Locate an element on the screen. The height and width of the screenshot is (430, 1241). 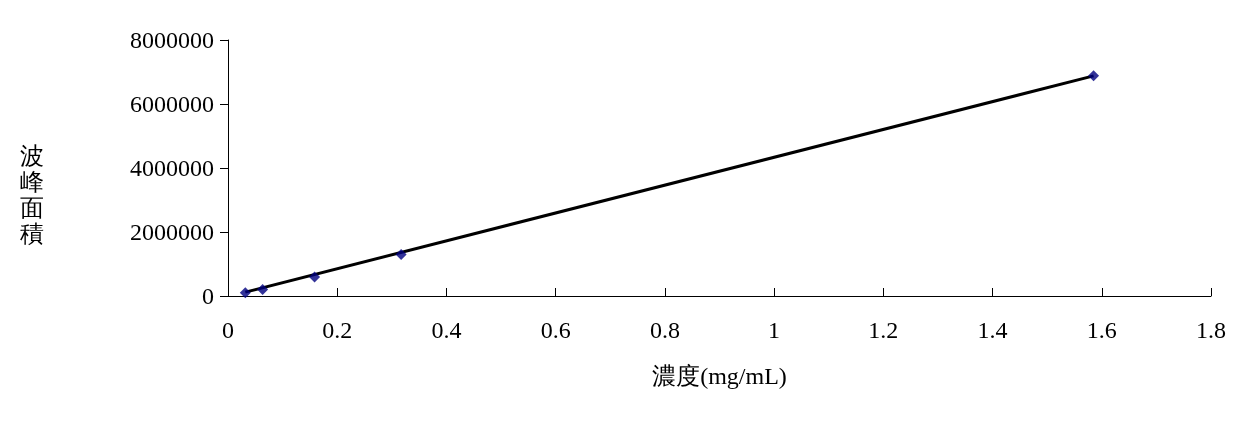
y-tick-label: 2000000 is located at coordinates (172, 232).